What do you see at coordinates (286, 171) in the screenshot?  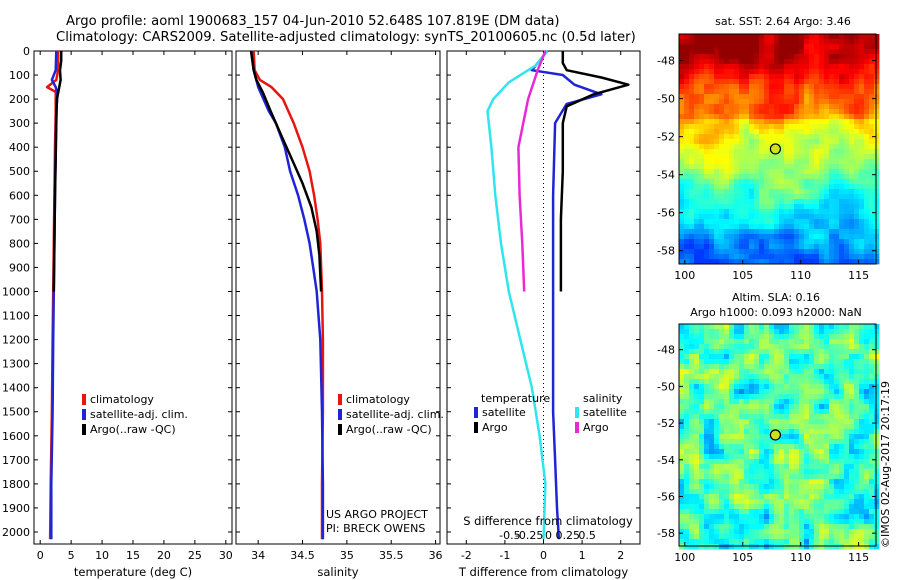 I see `series-line` at bounding box center [286, 171].